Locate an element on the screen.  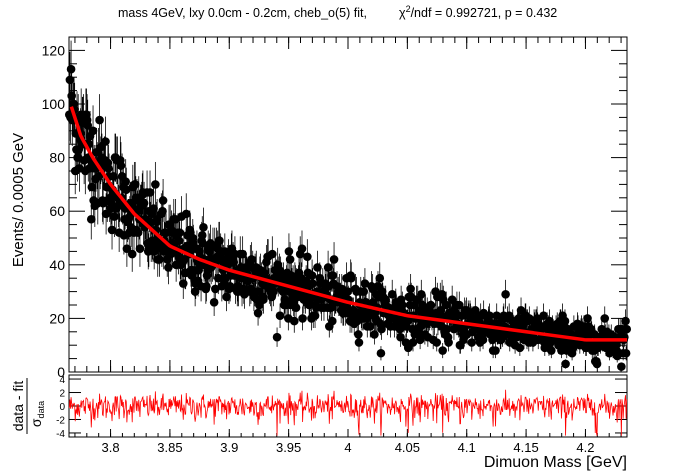
pull-y-tick-label: 4 is located at coordinates (62, 380).